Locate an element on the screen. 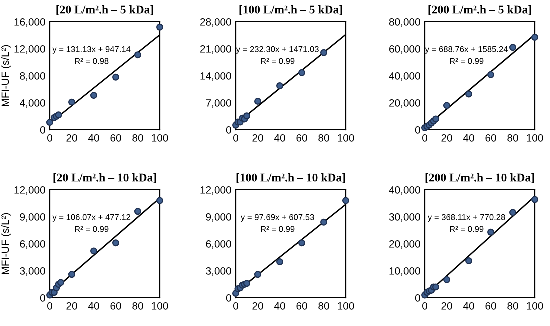 Image resolution: width=550 pixels, height=326 pixels. annotation: y = 131.13x + 947.14 is located at coordinates (91, 50).